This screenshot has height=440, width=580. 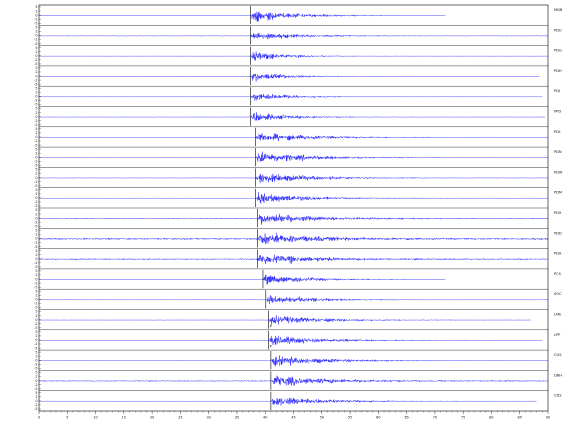 What do you see at coordinates (491, 418) in the screenshot?
I see `x-tick-label: 80` at bounding box center [491, 418].